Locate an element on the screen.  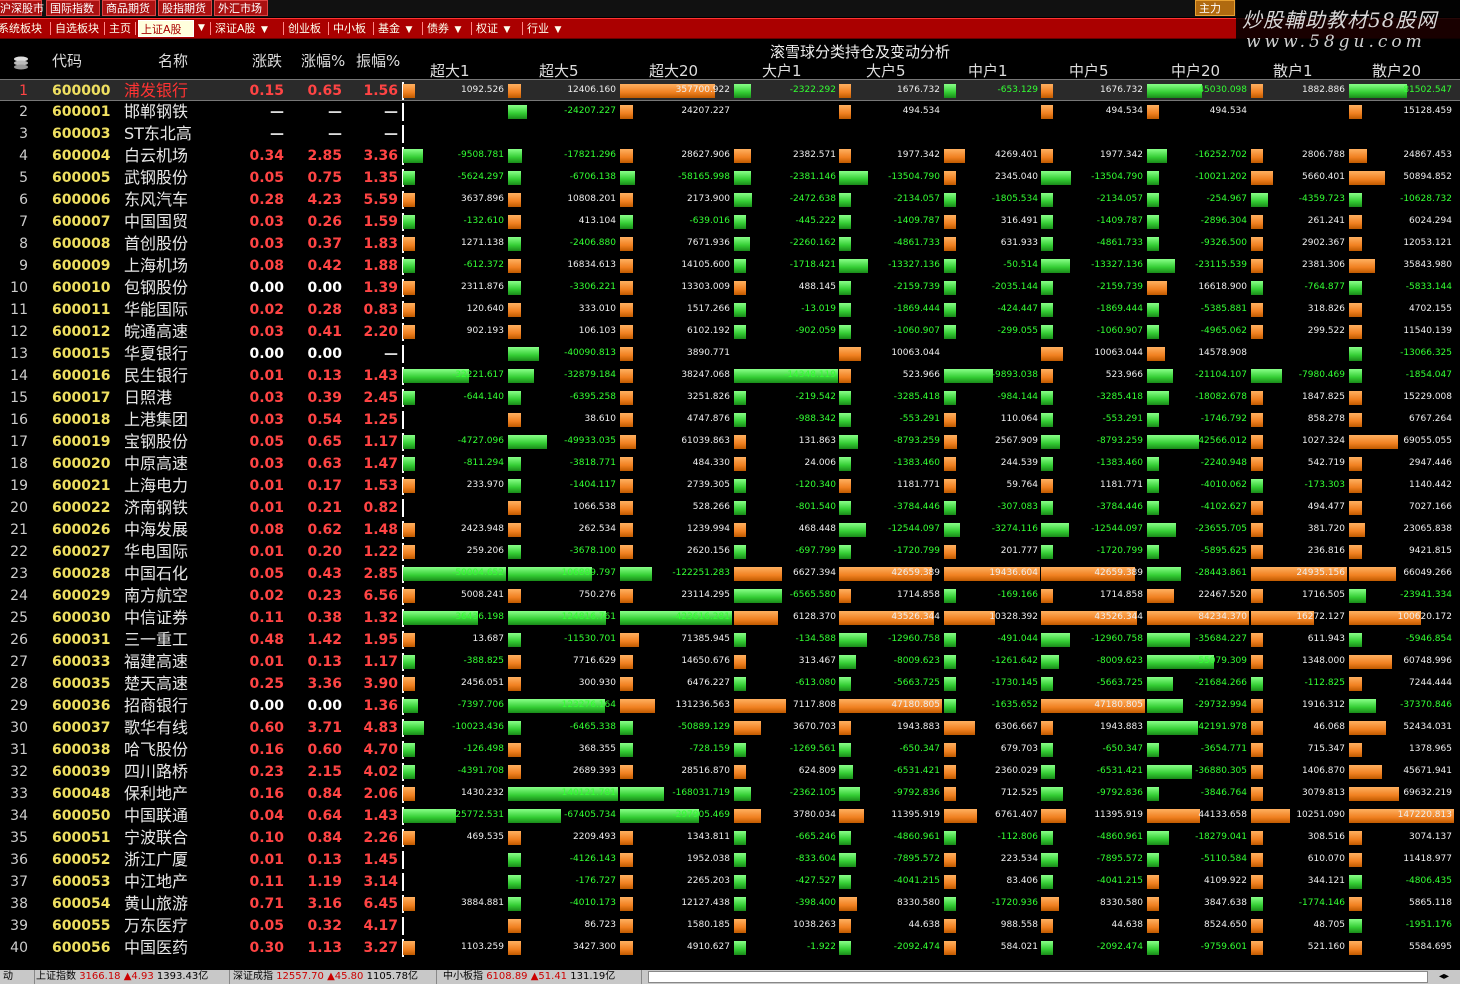
tab-system-board: 系统板块 is located at coordinates (21, 28).